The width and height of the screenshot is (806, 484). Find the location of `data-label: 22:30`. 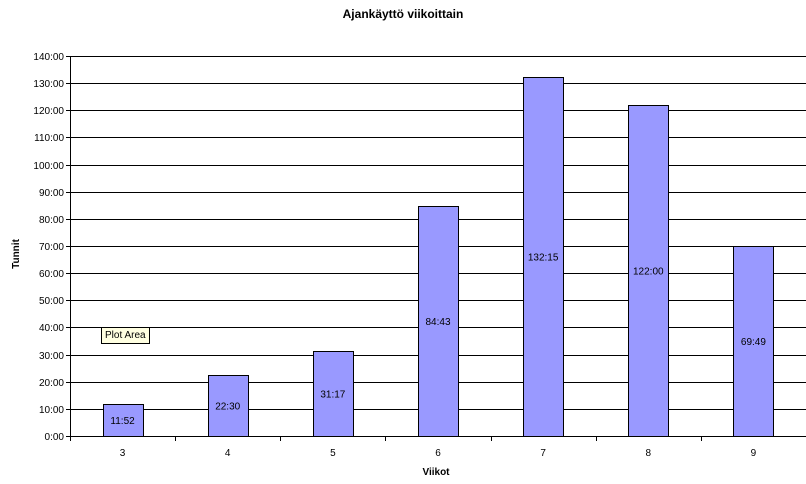

data-label: 22:30 is located at coordinates (227, 406).